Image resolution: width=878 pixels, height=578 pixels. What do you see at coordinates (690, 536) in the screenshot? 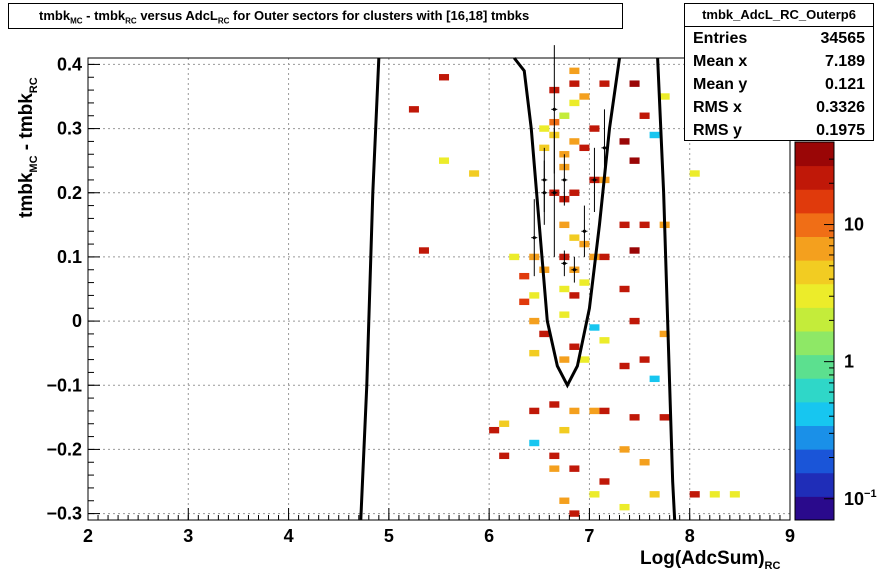
I see `x-tick-label: 8` at bounding box center [690, 536].